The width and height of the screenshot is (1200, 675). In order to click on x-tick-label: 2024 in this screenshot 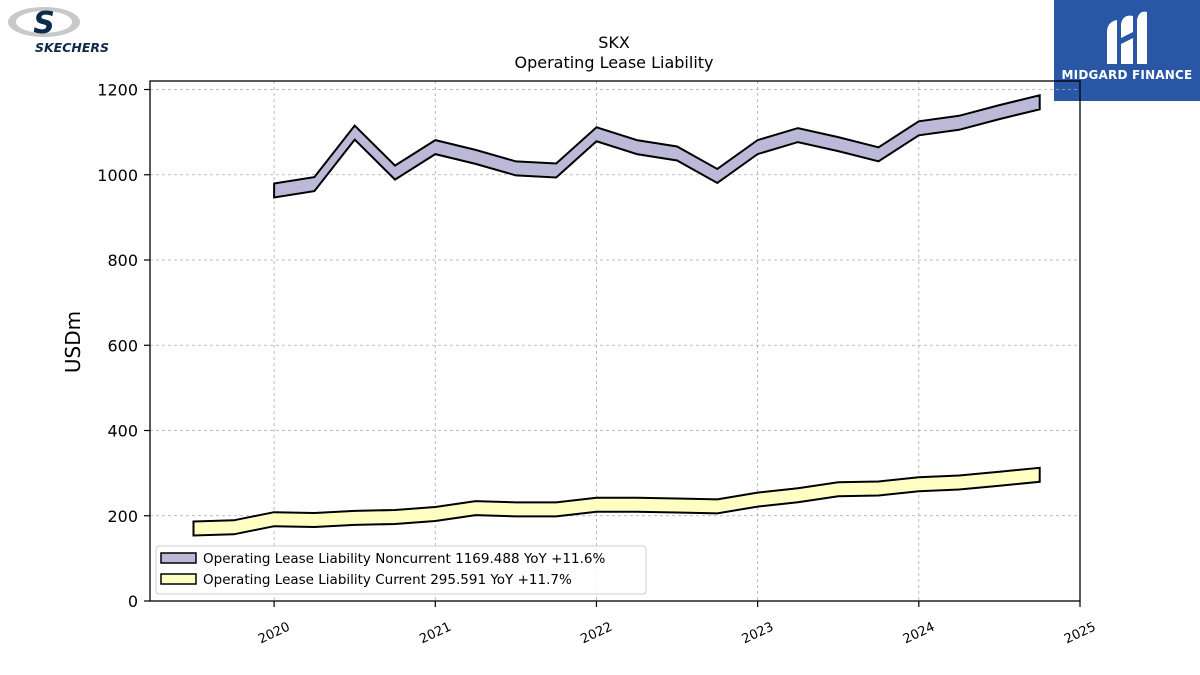, I will do `click(919, 634)`.